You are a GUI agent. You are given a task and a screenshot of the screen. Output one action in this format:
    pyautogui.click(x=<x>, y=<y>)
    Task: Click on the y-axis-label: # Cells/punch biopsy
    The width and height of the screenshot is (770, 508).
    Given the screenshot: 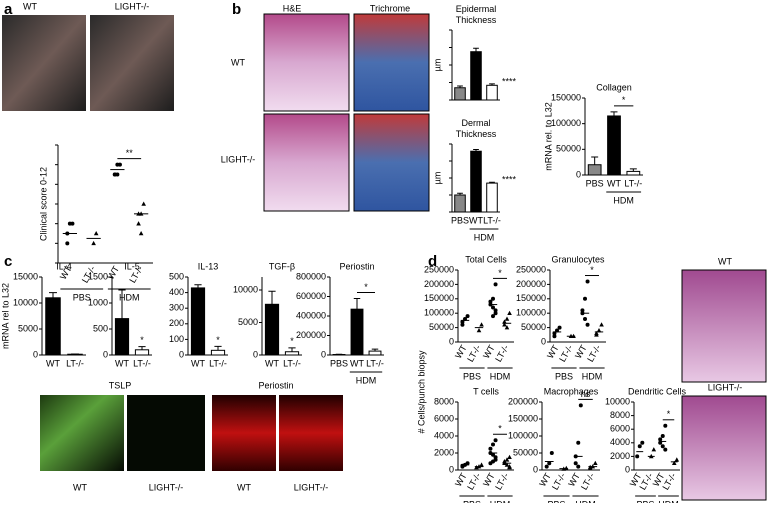 What is the action you would take?
    pyautogui.click(x=421, y=392)
    